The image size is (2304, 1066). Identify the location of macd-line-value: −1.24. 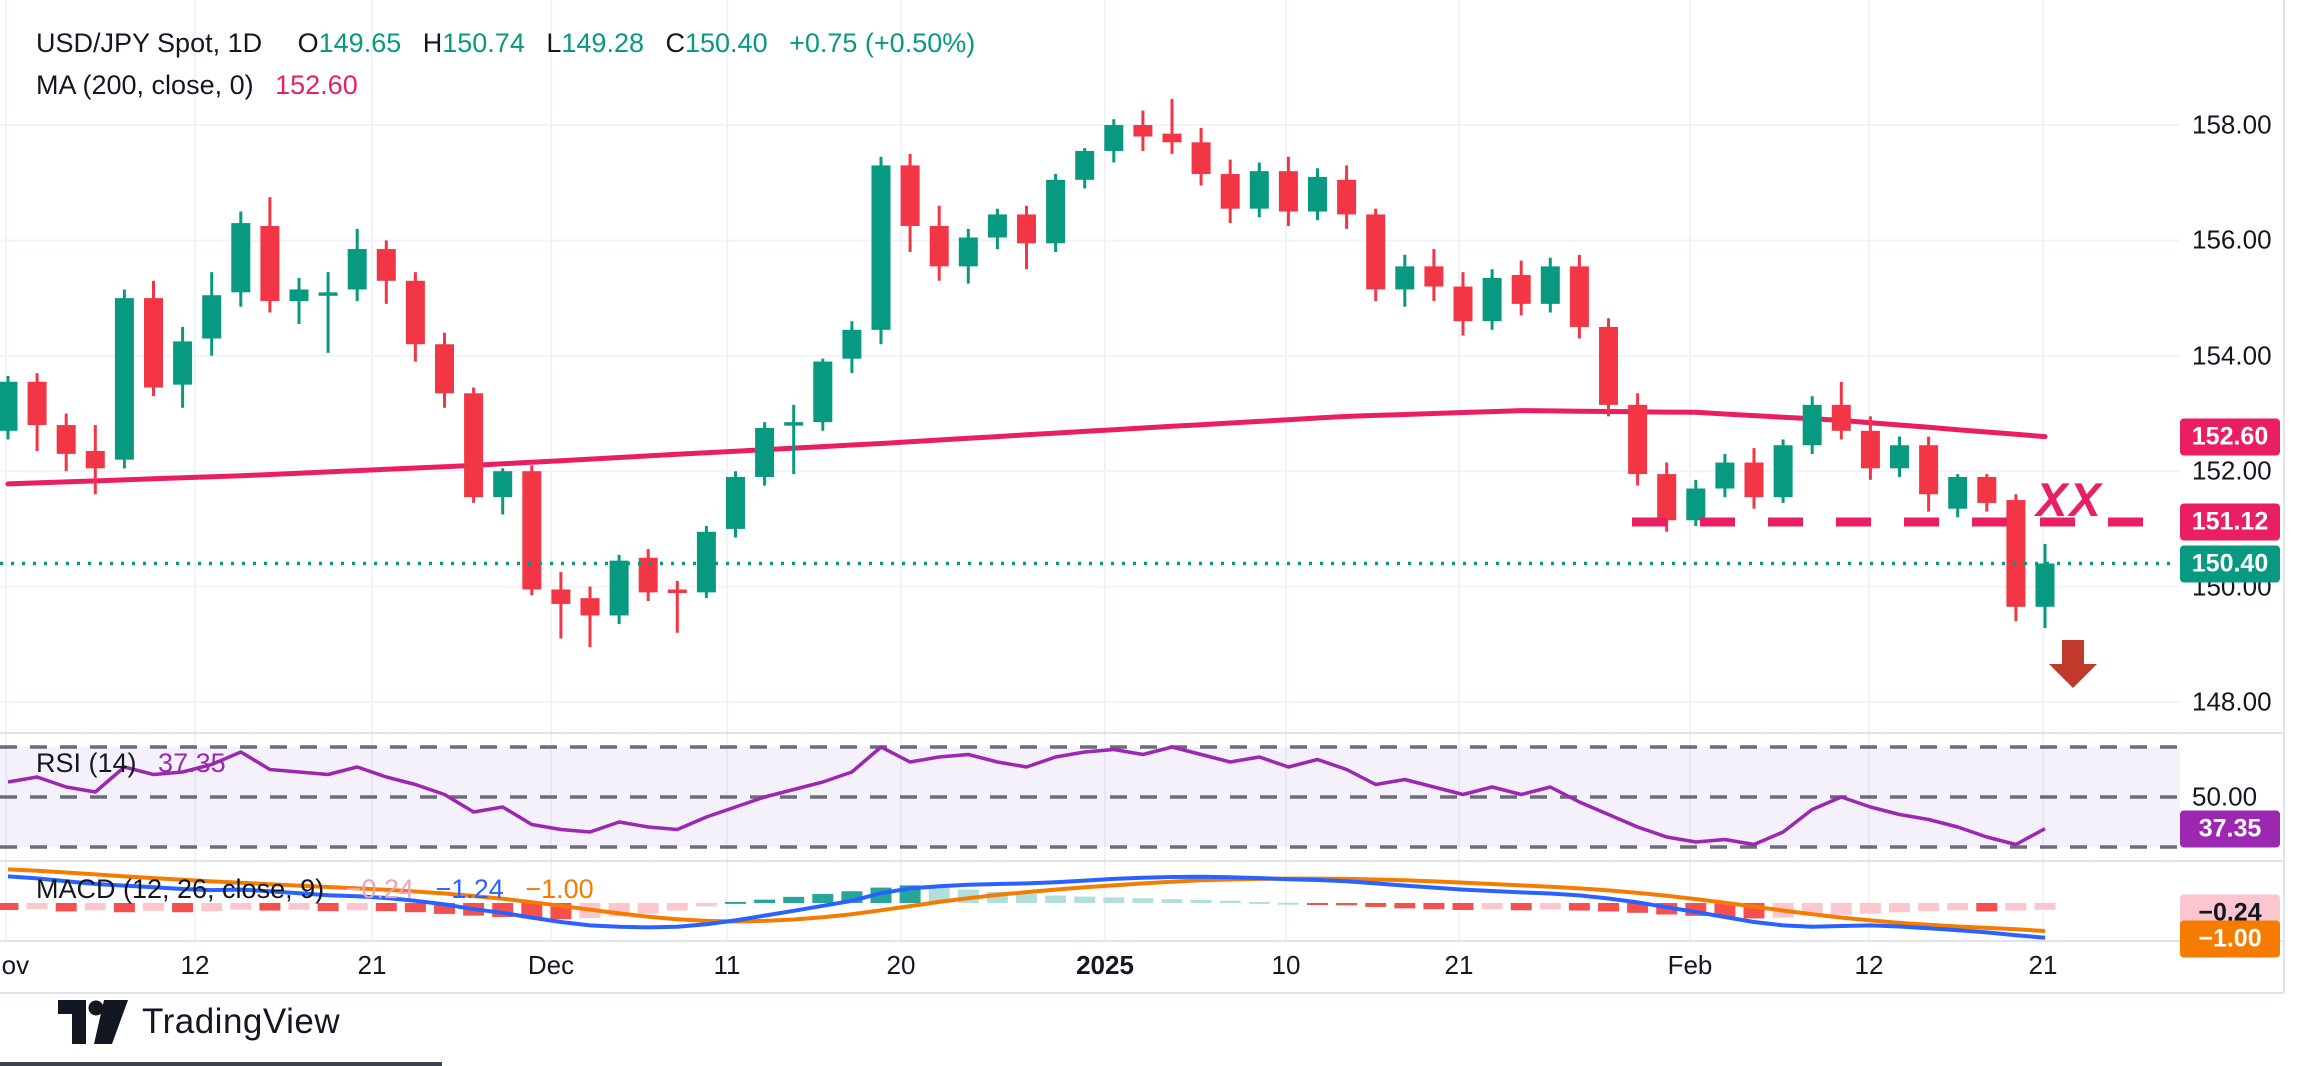
(469, 889).